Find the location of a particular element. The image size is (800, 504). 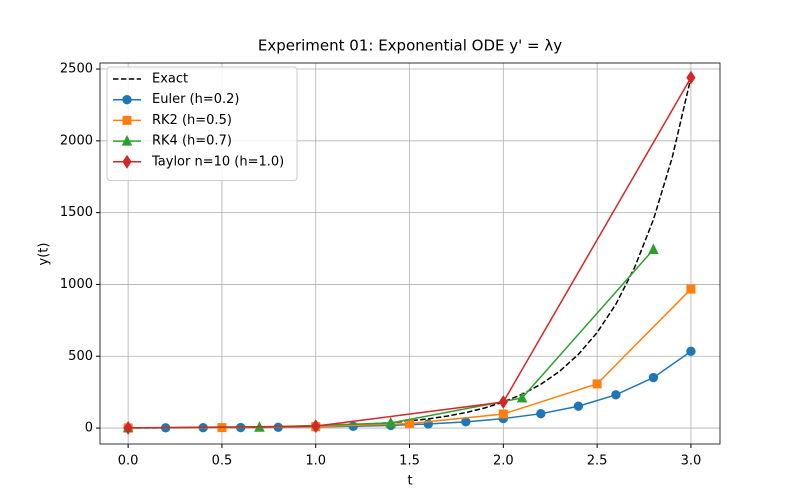

legend-label: Taylor n=10 (h=1.0) is located at coordinates (217, 161).